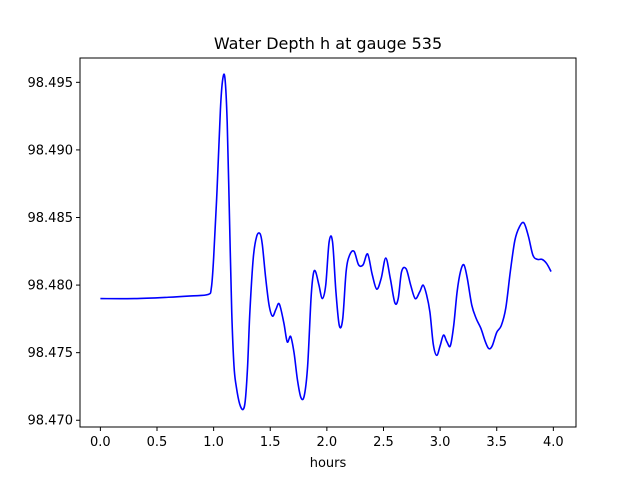  Describe the element at coordinates (51, 286) in the screenshot. I see `y-tick-label: 98.480` at that location.